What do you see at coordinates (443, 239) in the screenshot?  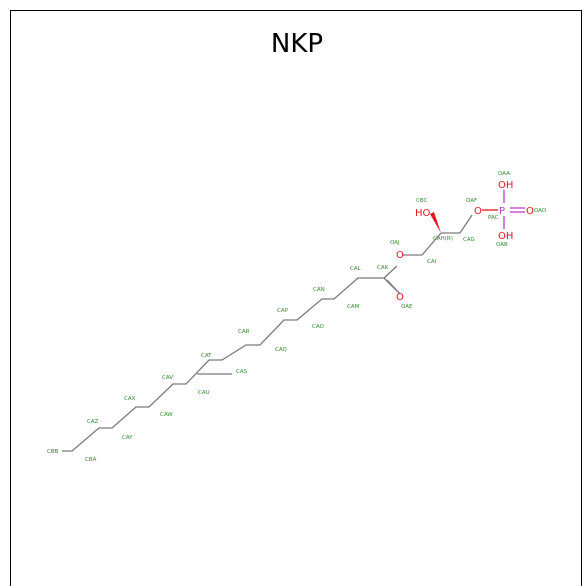 I see `label-cah: CAH(R)` at bounding box center [443, 239].